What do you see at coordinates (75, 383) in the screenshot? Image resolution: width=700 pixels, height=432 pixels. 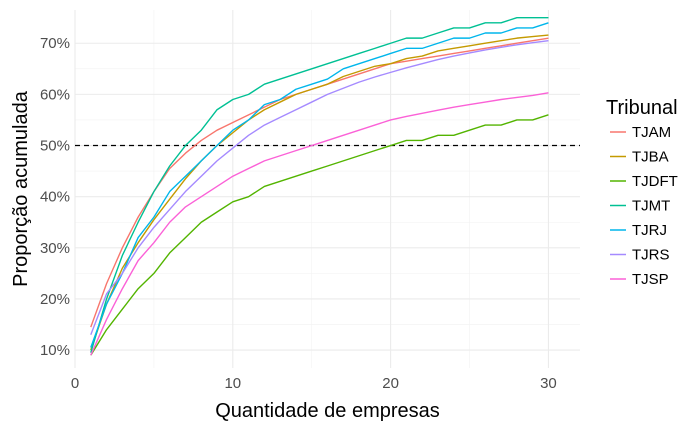 I see `x-tick-label: 0` at bounding box center [75, 383].